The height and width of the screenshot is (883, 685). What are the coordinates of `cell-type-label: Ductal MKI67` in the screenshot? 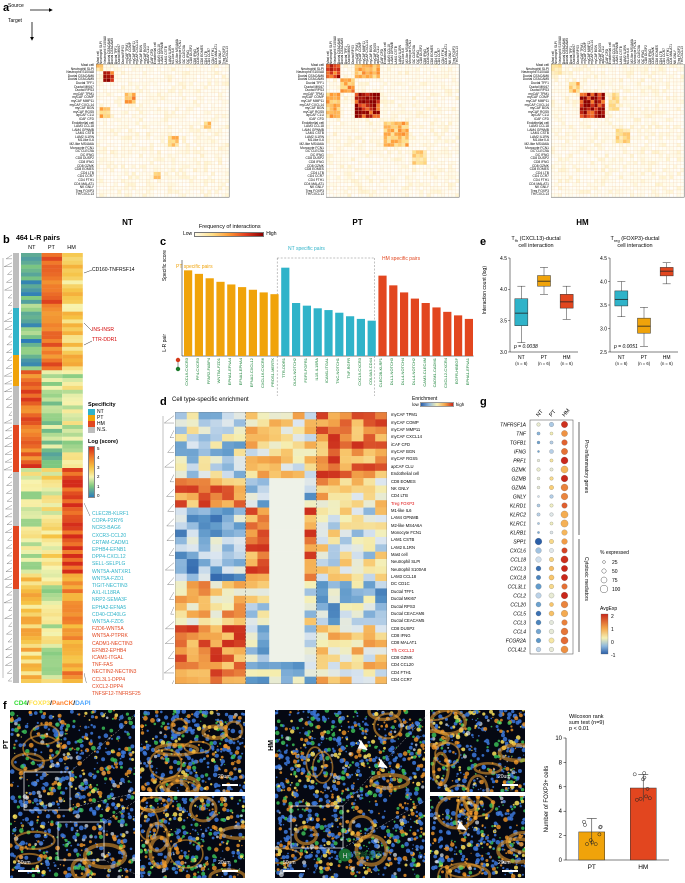 It's located at (404, 599).